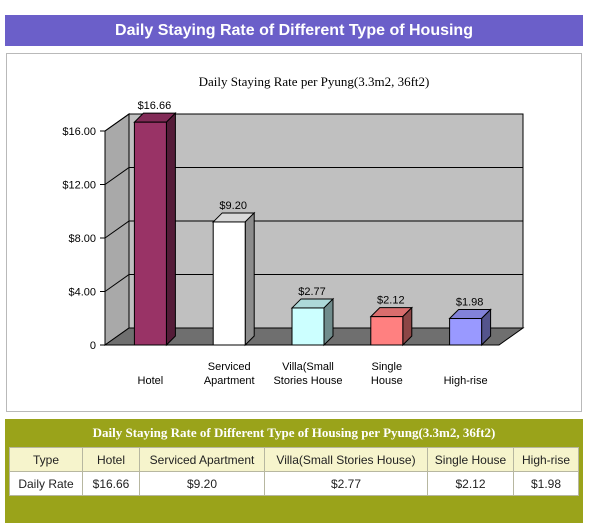  Describe the element at coordinates (93, 346) in the screenshot. I see `y-tick-label: 0` at that location.